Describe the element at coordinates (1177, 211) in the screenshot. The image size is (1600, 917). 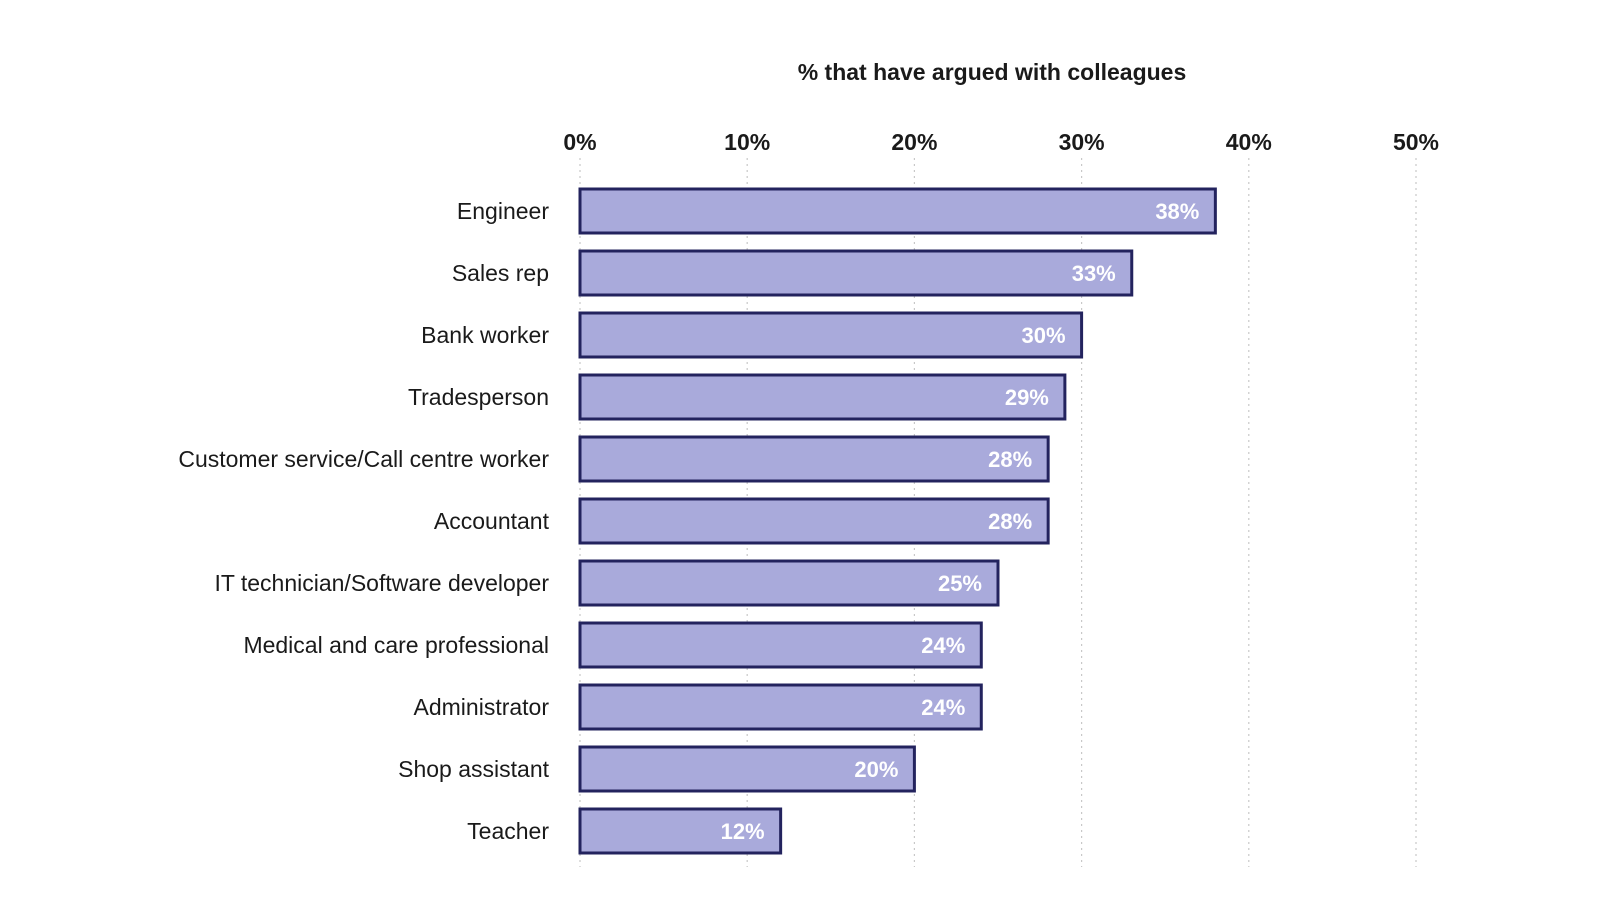
I see `bar-value-label: 38%` at that location.